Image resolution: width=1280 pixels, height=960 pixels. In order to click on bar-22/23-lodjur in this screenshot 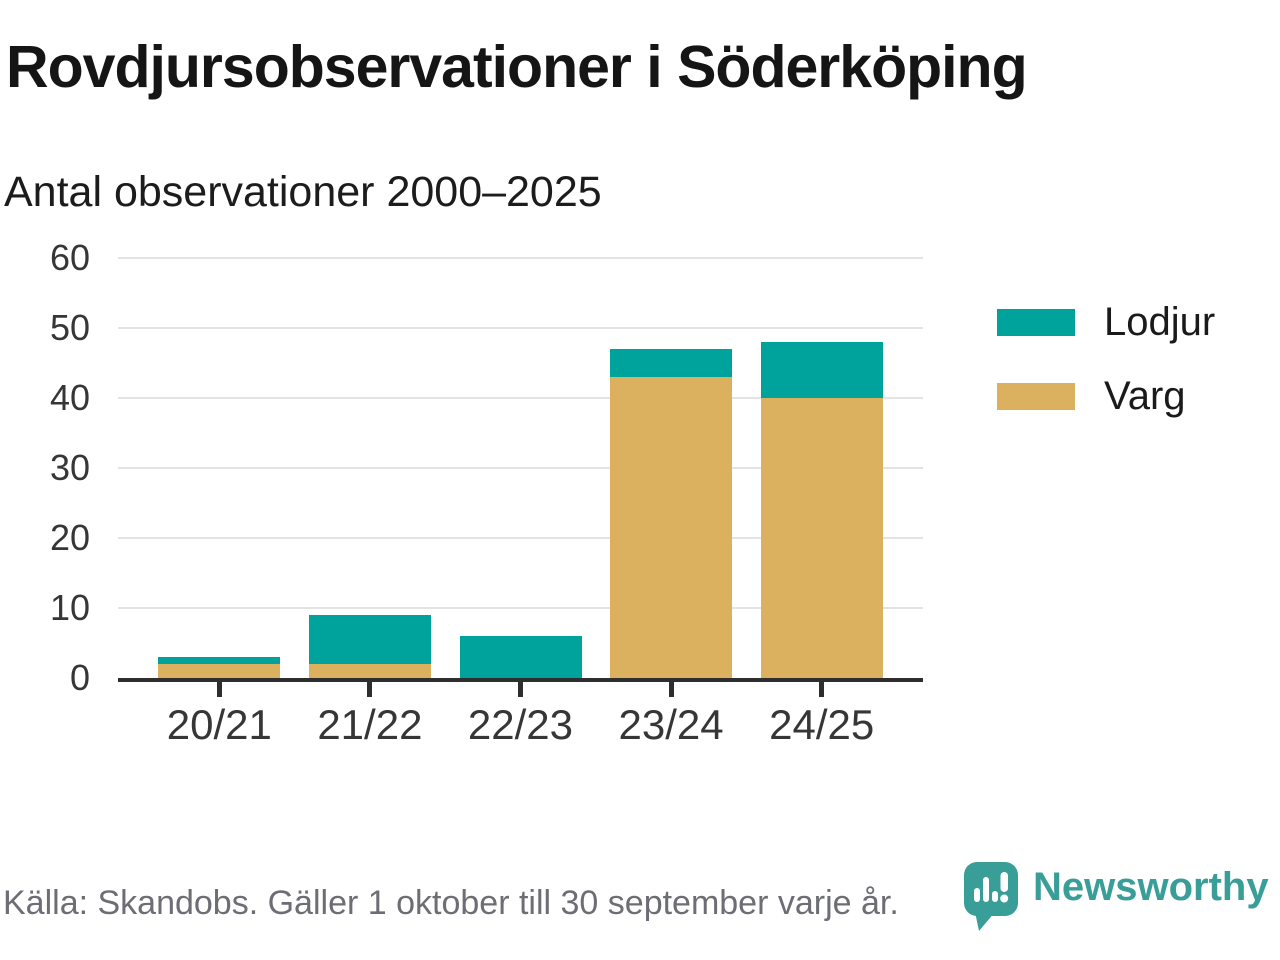, I will do `click(520, 657)`.